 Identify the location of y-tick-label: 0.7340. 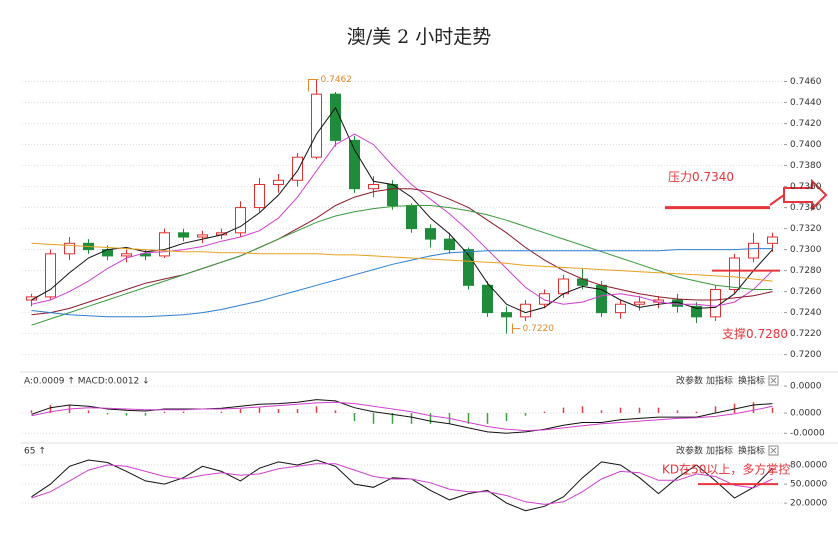
(806, 208).